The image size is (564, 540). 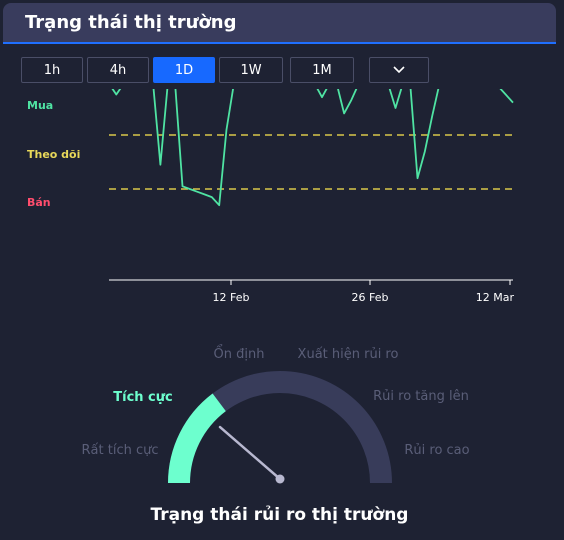 I want to click on gauge-label: Rất tích cực, so click(x=120, y=450).